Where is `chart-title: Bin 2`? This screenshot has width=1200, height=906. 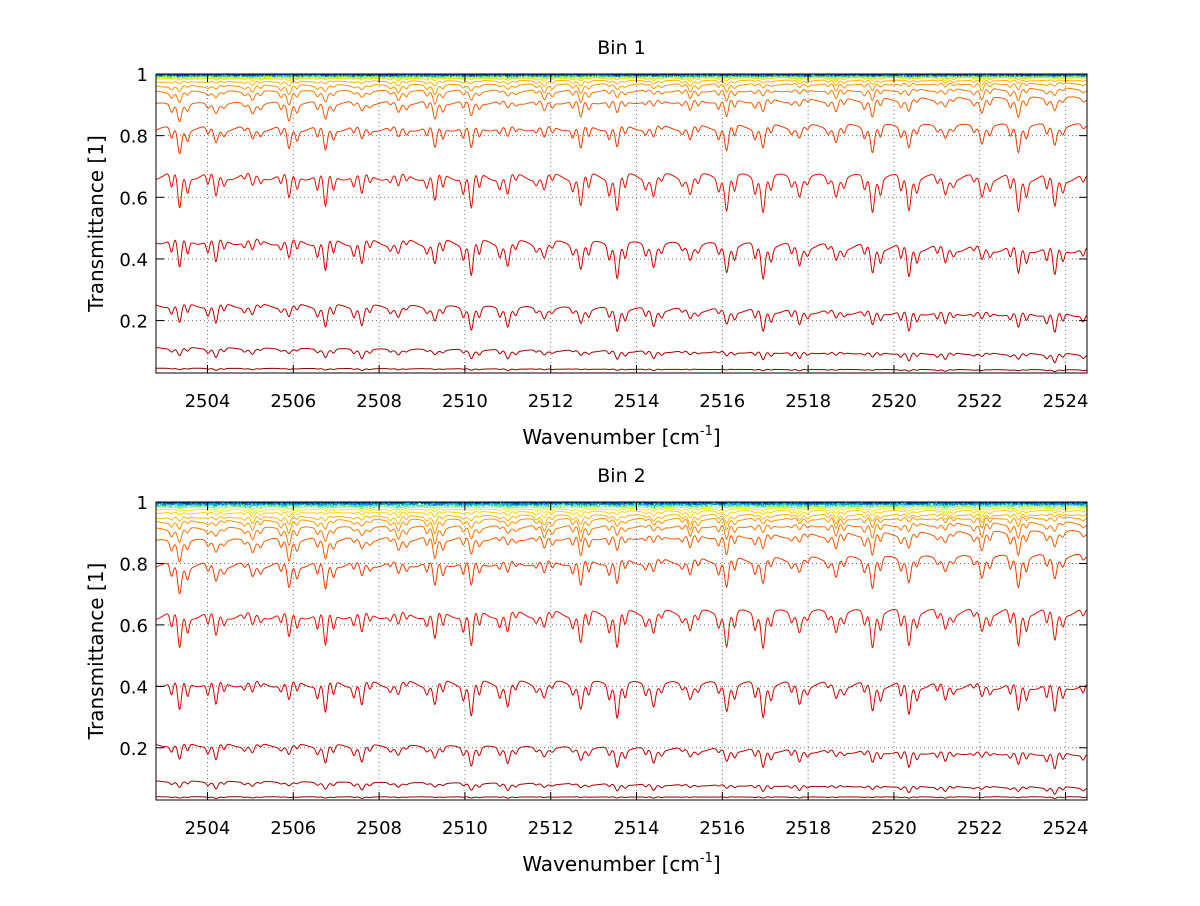
chart-title: Bin 2 is located at coordinates (621, 476).